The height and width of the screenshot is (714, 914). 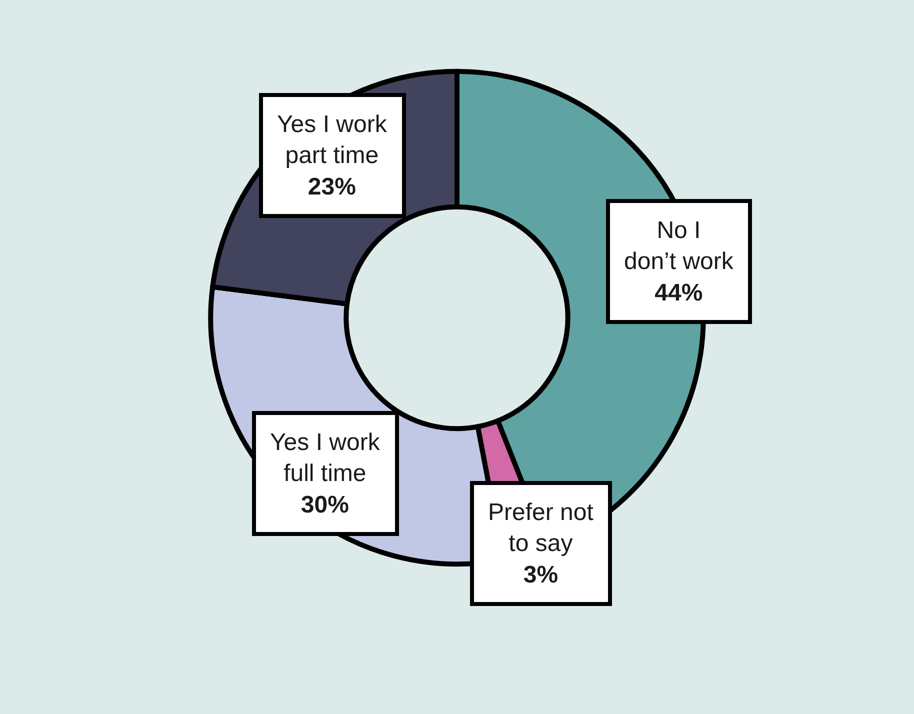 I want to click on slice-label: Yes I work part time, so click(x=332, y=140).